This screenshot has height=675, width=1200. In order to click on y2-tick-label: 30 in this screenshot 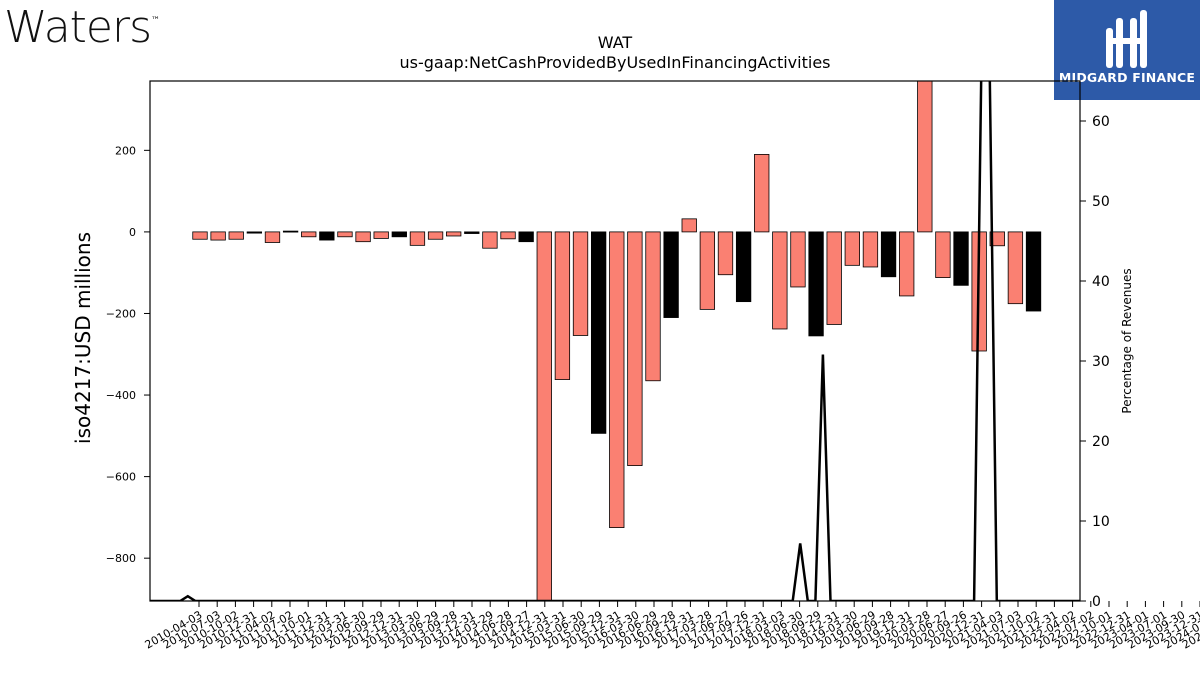, I will do `click(1101, 362)`.